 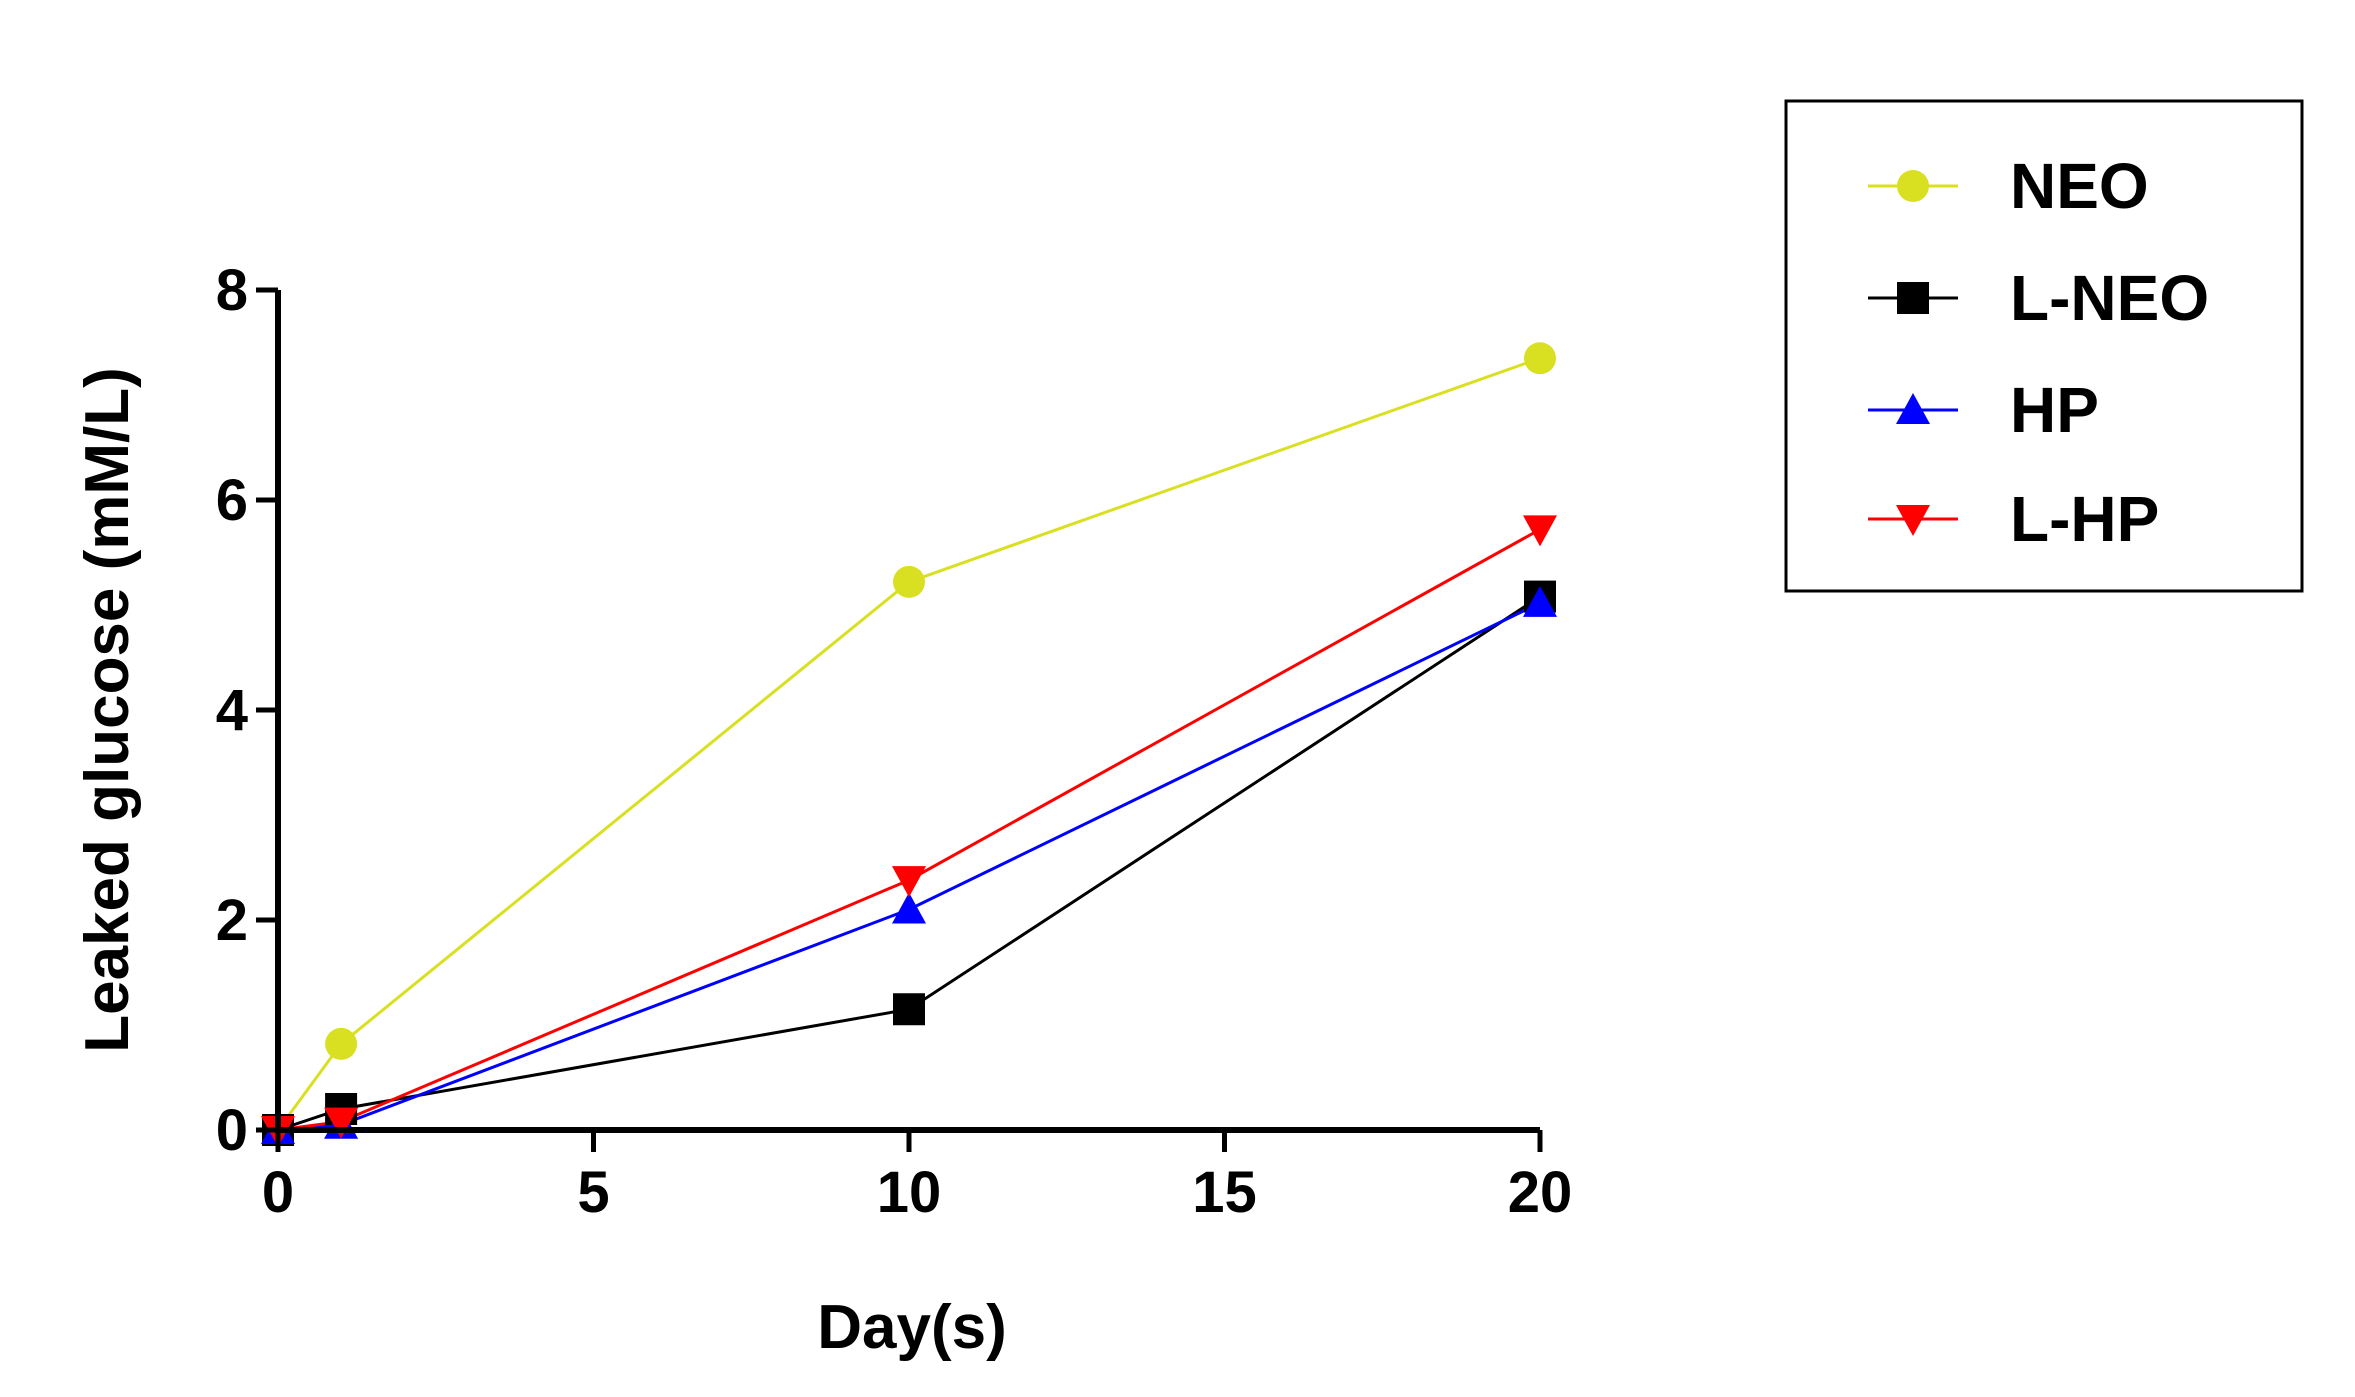 I want to click on x-tick-label: 10, so click(x=909, y=1192).